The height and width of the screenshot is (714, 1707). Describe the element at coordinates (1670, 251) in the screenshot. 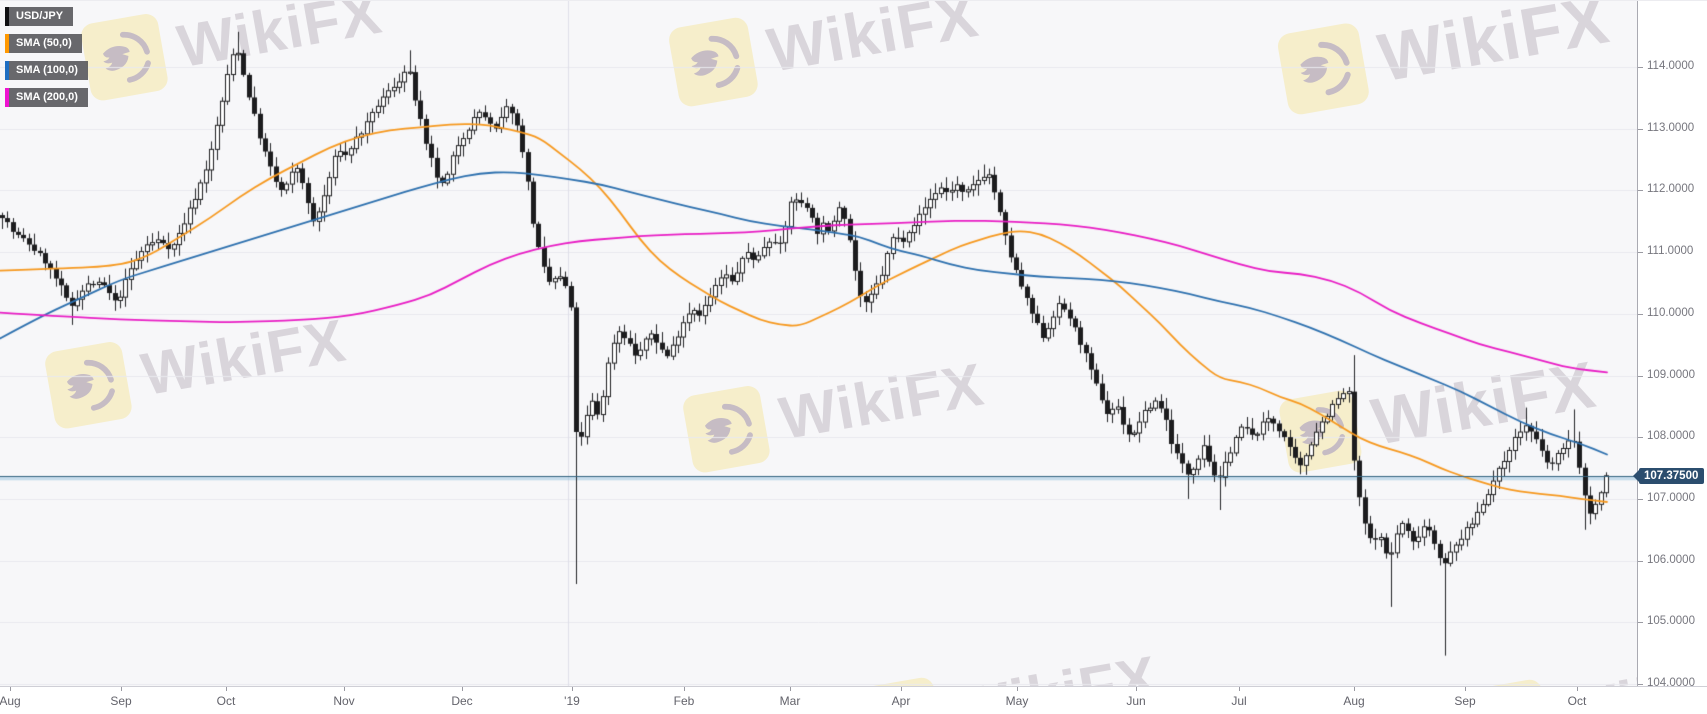

I see `price-axis-label: 111.0000` at that location.